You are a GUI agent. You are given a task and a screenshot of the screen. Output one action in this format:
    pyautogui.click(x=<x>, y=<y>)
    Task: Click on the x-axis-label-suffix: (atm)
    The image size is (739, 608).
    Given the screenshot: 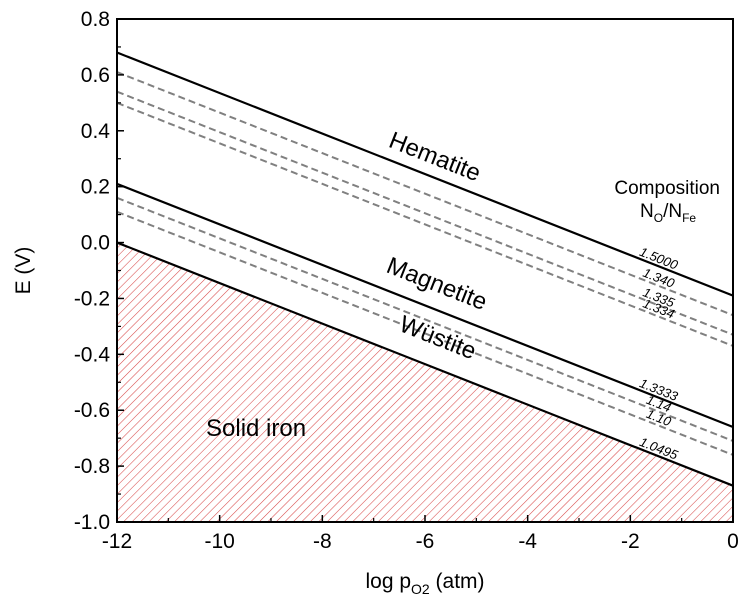 What is the action you would take?
    pyautogui.click(x=457, y=581)
    